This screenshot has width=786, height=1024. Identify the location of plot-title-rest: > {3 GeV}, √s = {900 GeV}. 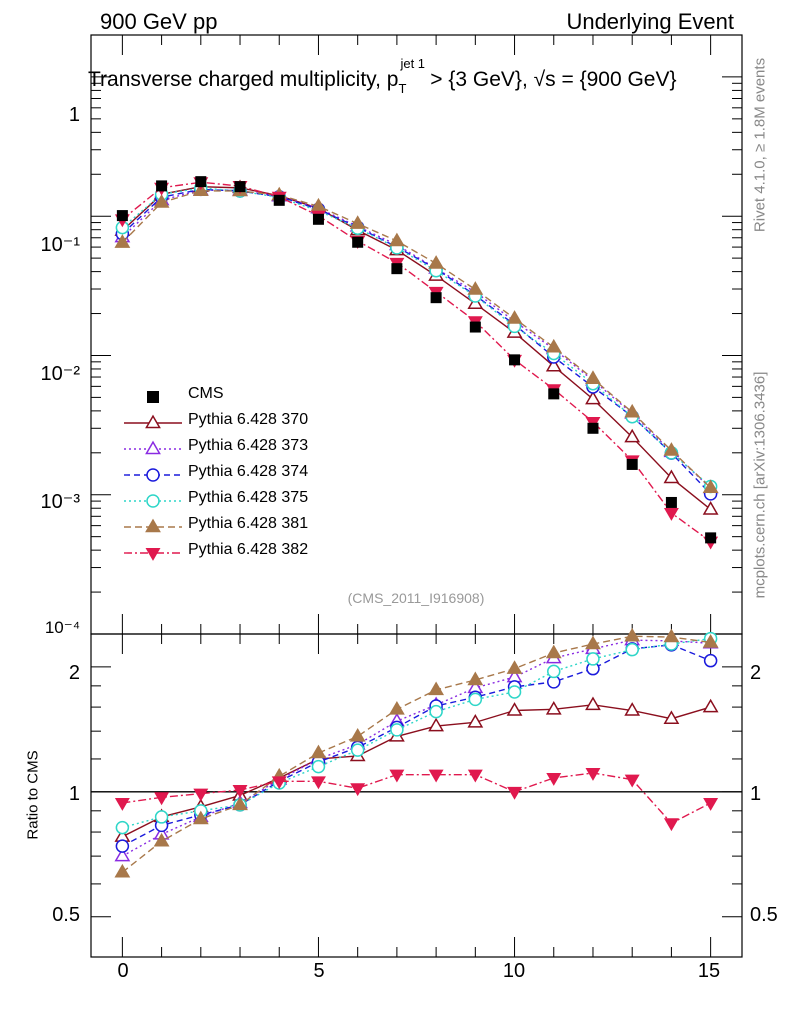
(550, 79).